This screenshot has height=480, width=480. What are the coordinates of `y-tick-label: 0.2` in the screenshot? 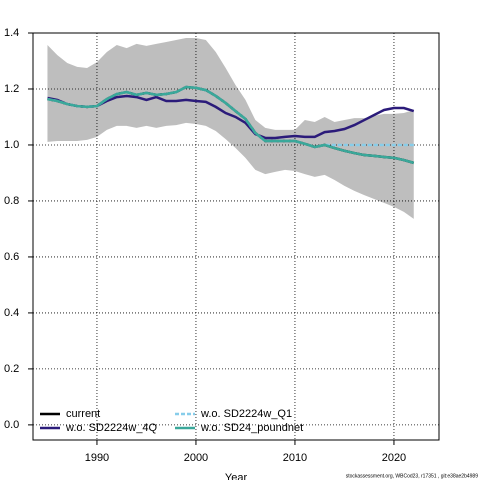 It's located at (11, 369).